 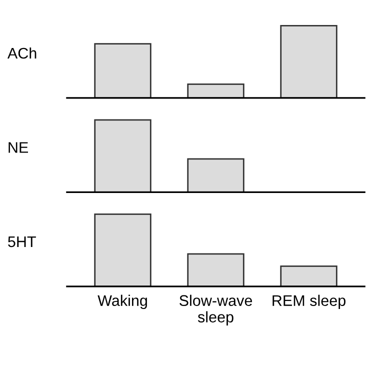 I want to click on y-axis-title: NE, so click(x=18, y=147).